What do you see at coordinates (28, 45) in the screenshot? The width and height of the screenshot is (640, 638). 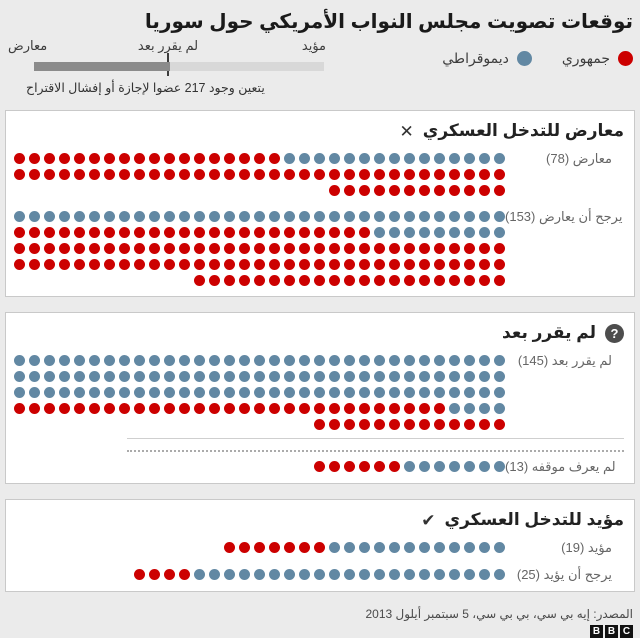 I see `scale-label-opposed: معارض` at bounding box center [28, 45].